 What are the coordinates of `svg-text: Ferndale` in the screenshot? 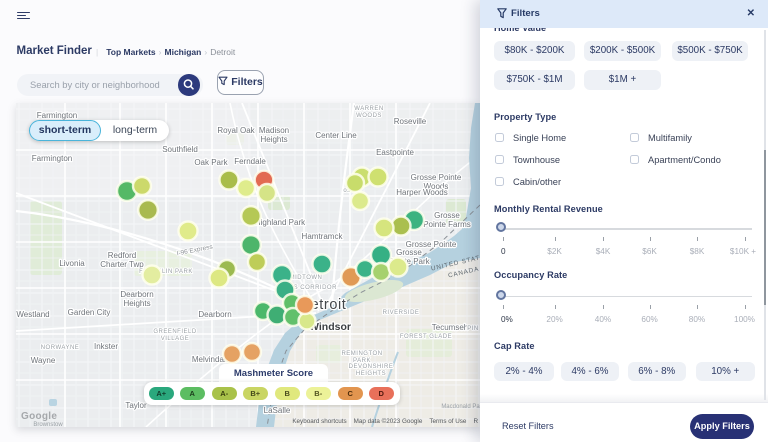 It's located at (250, 161).